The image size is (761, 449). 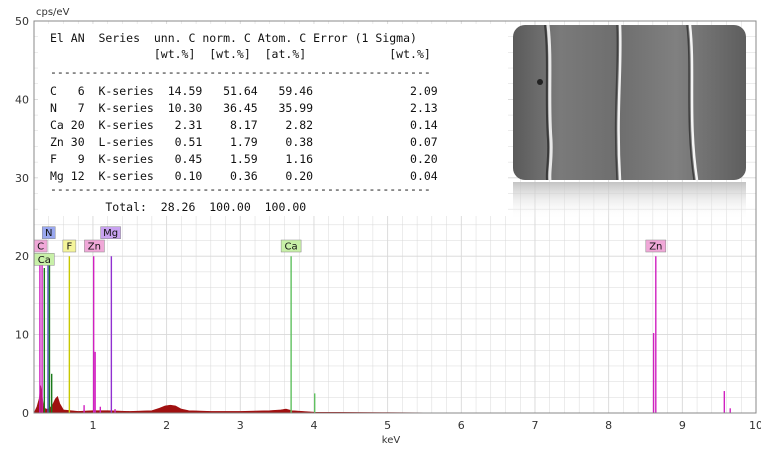 I want to click on x-tick-label: 5, so click(x=387, y=425).